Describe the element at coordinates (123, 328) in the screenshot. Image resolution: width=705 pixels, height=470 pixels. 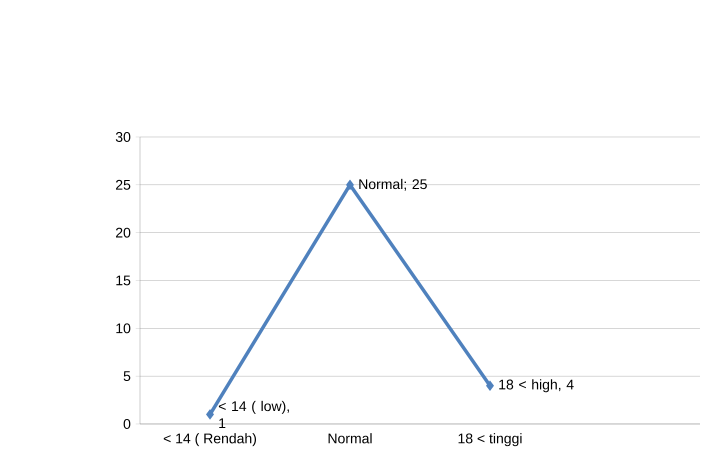
I see `y-tick-label: 10` at that location.